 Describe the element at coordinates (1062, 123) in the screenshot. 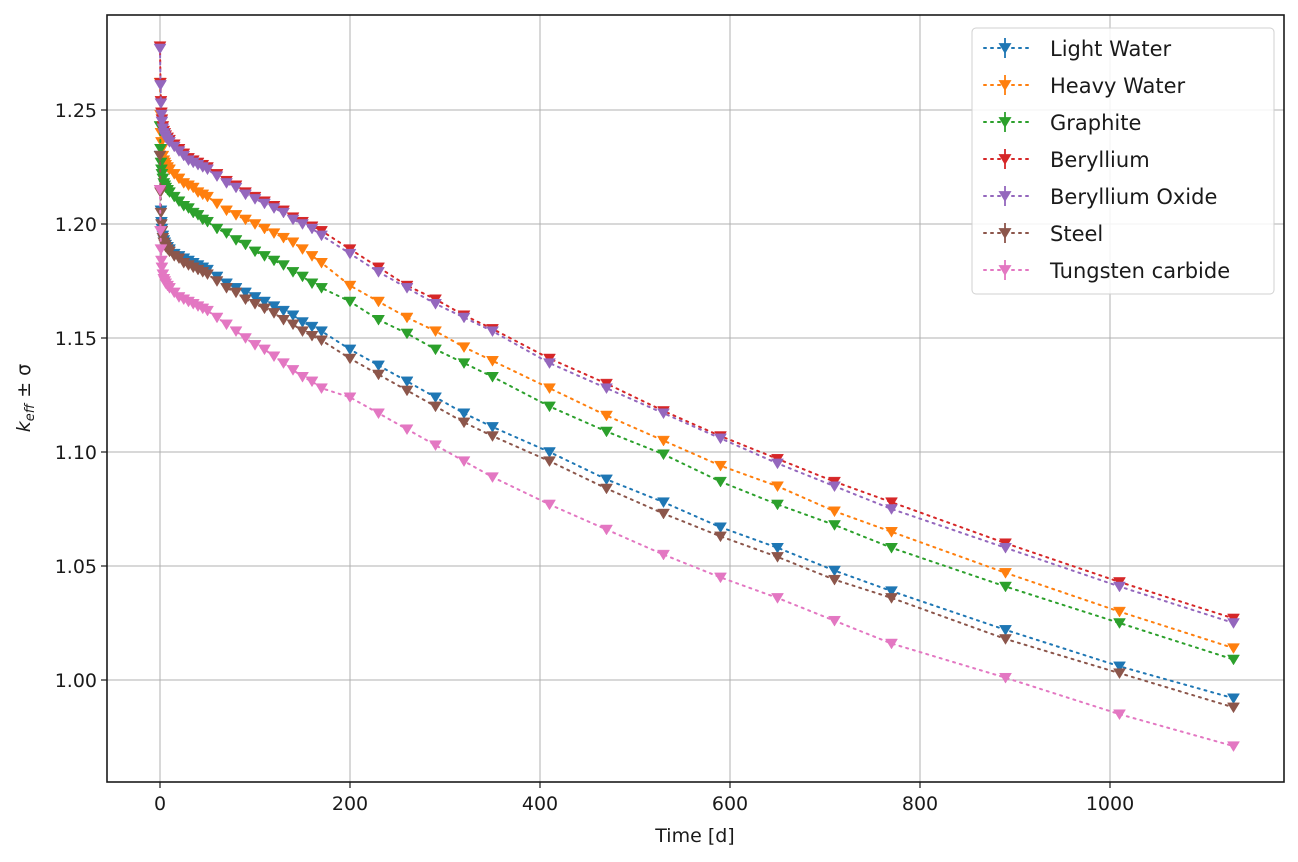

I see `legend-item: Graphite` at that location.